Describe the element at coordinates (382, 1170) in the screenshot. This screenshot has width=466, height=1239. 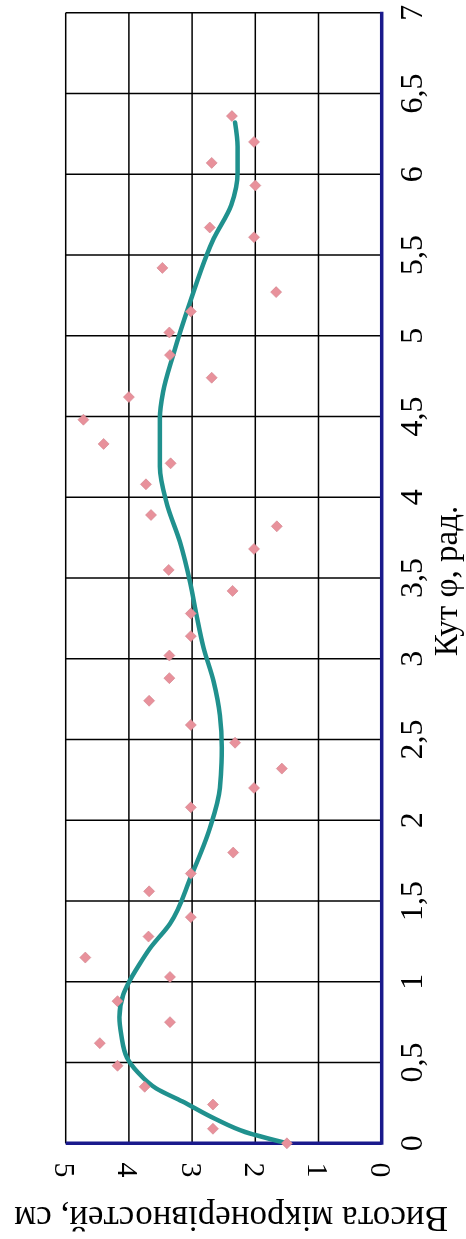
I see `x-tick-label: 0` at that location.